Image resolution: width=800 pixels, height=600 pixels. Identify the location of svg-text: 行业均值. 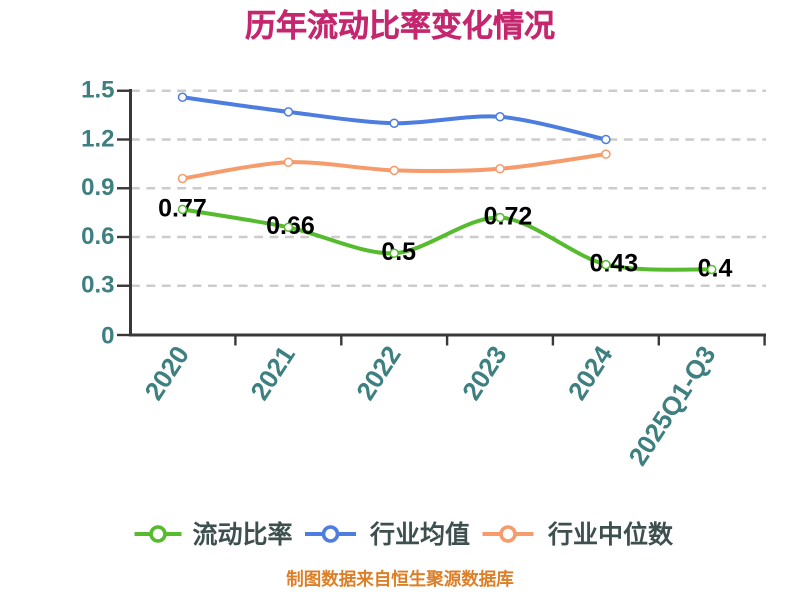
(419, 535).